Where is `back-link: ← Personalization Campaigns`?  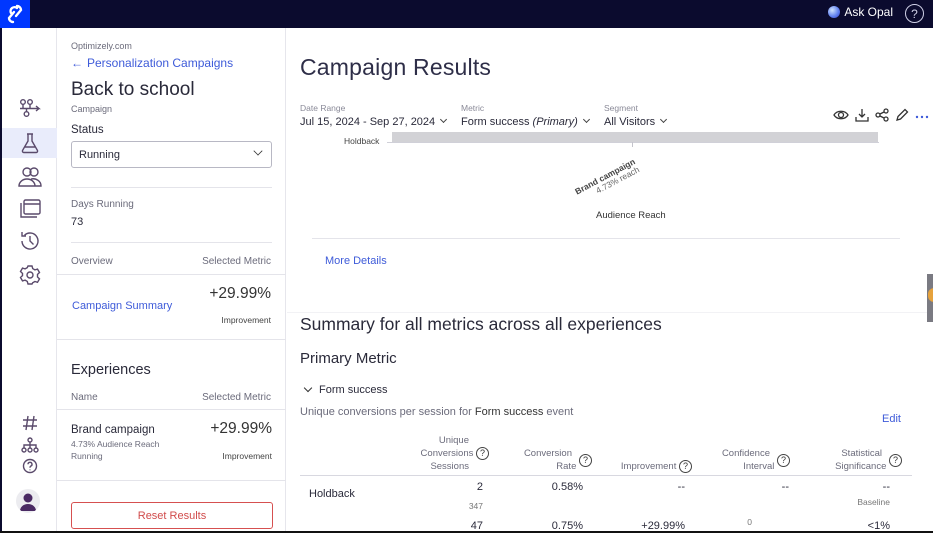
back-link: ← Personalization Campaigns is located at coordinates (152, 63).